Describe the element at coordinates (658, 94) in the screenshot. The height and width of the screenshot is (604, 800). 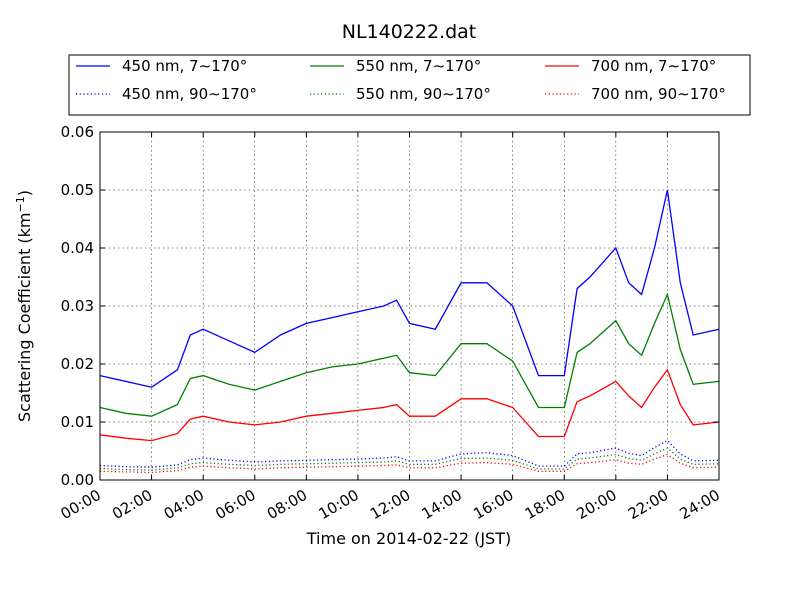
I see `legend-label: 700 nm, 90∼170°` at that location.